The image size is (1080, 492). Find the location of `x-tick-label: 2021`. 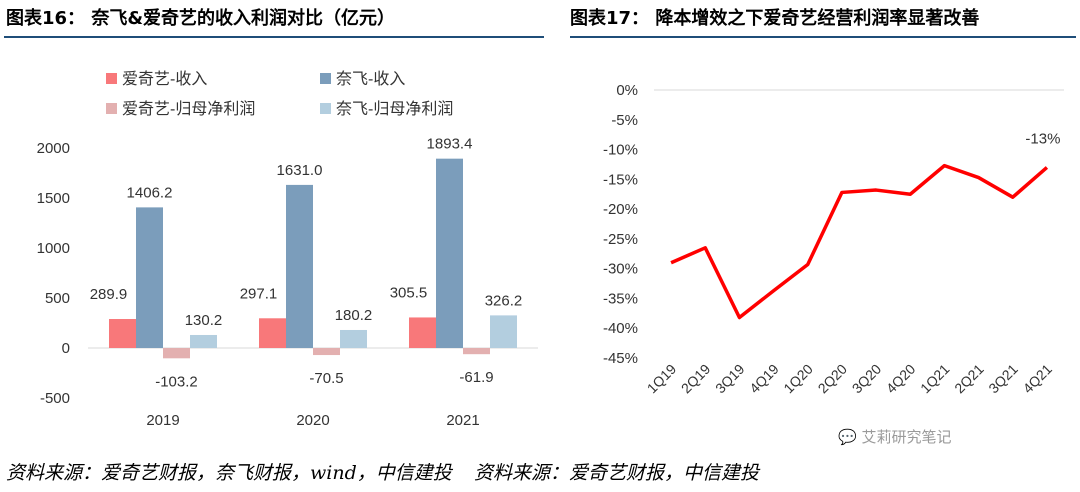

x-tick-label: 2021 is located at coordinates (462, 420).